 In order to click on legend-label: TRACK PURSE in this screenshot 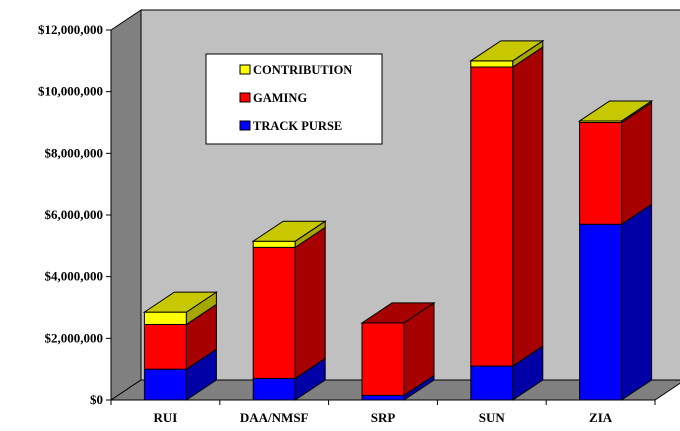, I will do `click(297, 126)`.